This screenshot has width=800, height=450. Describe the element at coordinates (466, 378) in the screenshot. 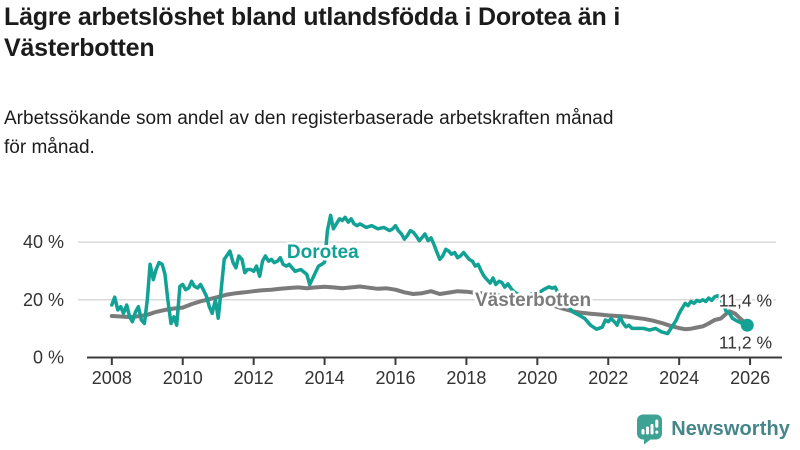

I see `x-tick-label: 2018` at that location.